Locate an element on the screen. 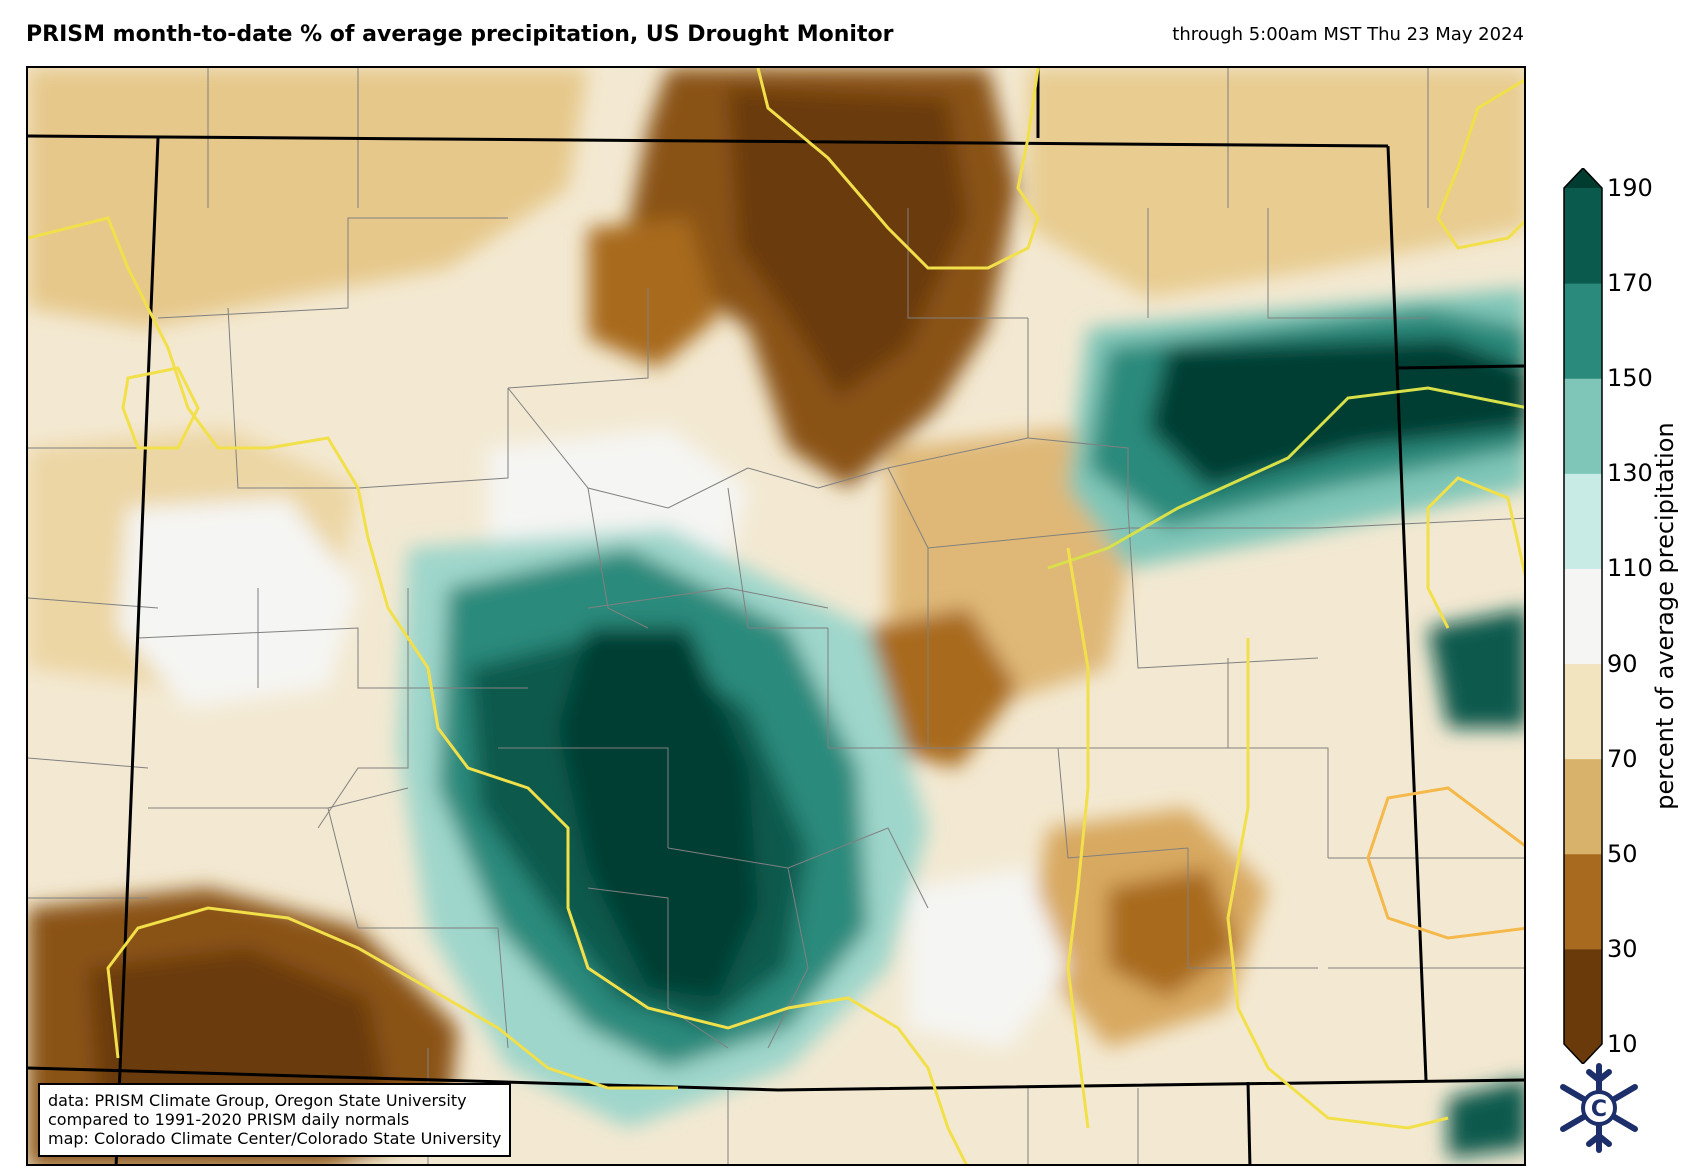  colorbar-extend-top is located at coordinates (1583, 178).